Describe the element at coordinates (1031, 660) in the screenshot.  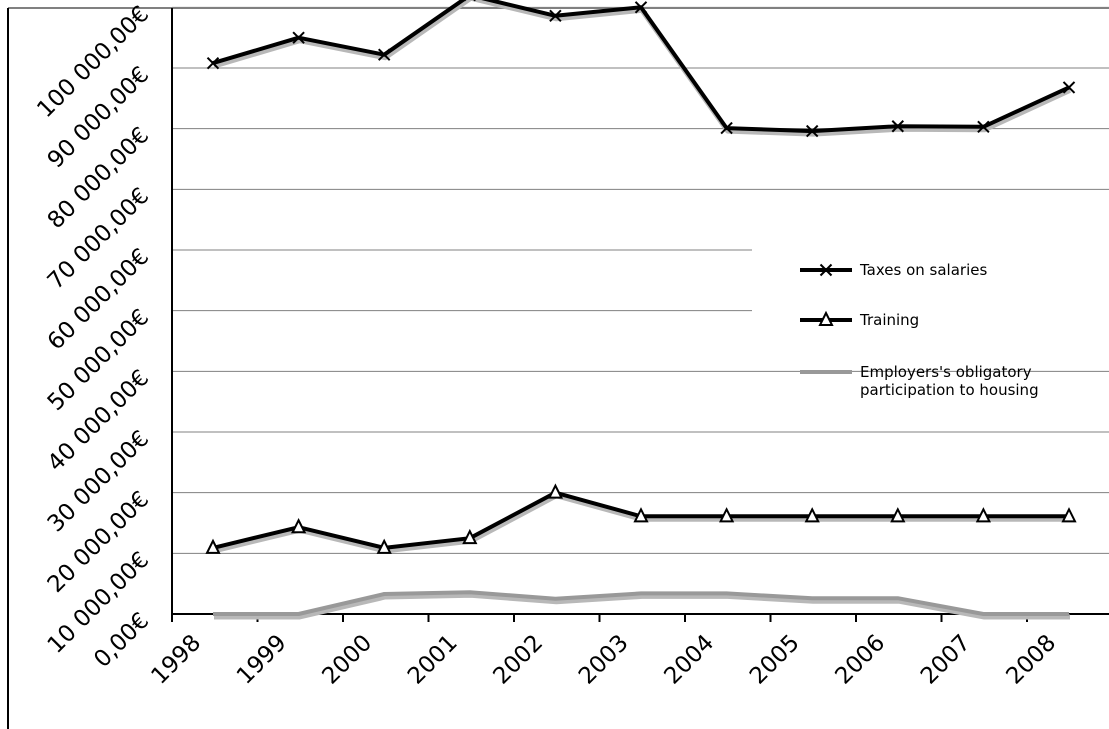
I see `x-tick-label: 2008` at that location.